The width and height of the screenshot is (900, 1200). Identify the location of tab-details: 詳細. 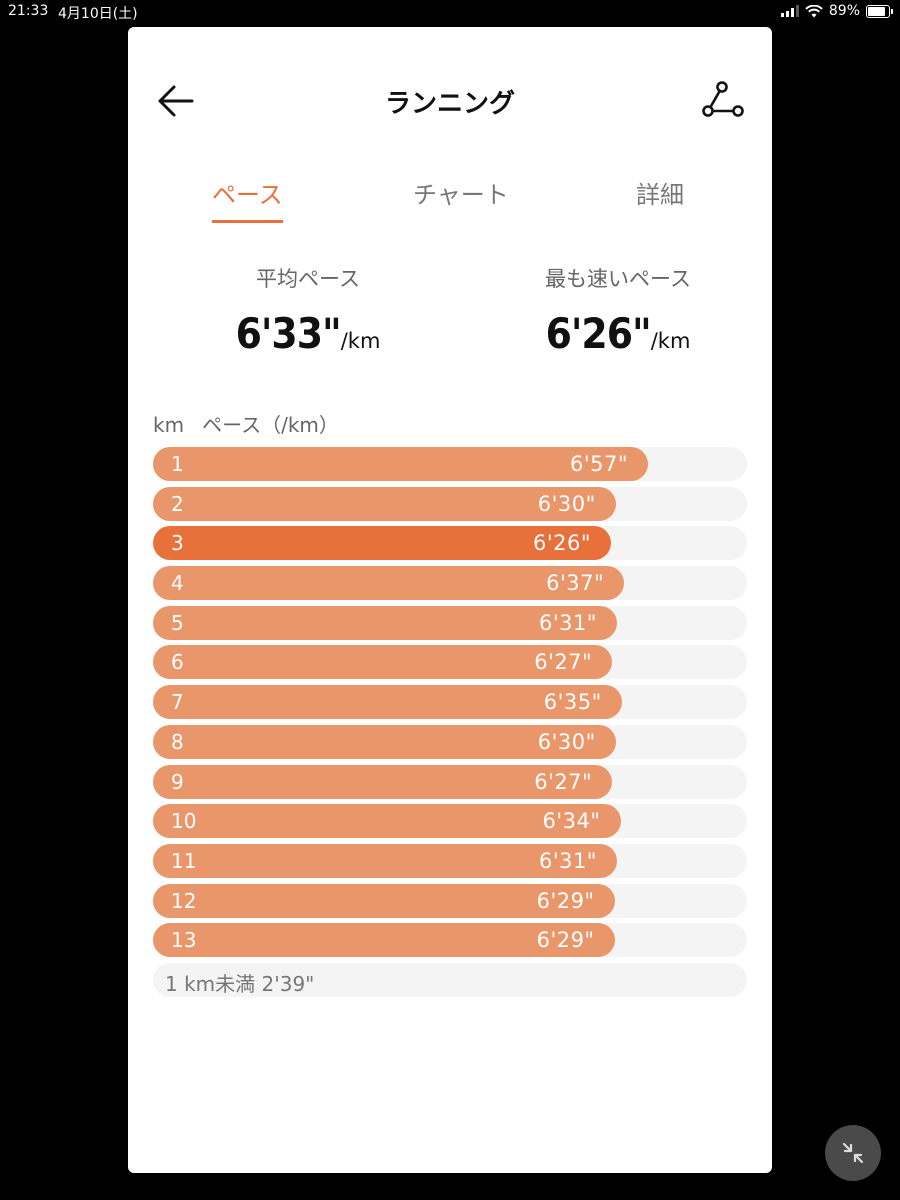
(660, 195).